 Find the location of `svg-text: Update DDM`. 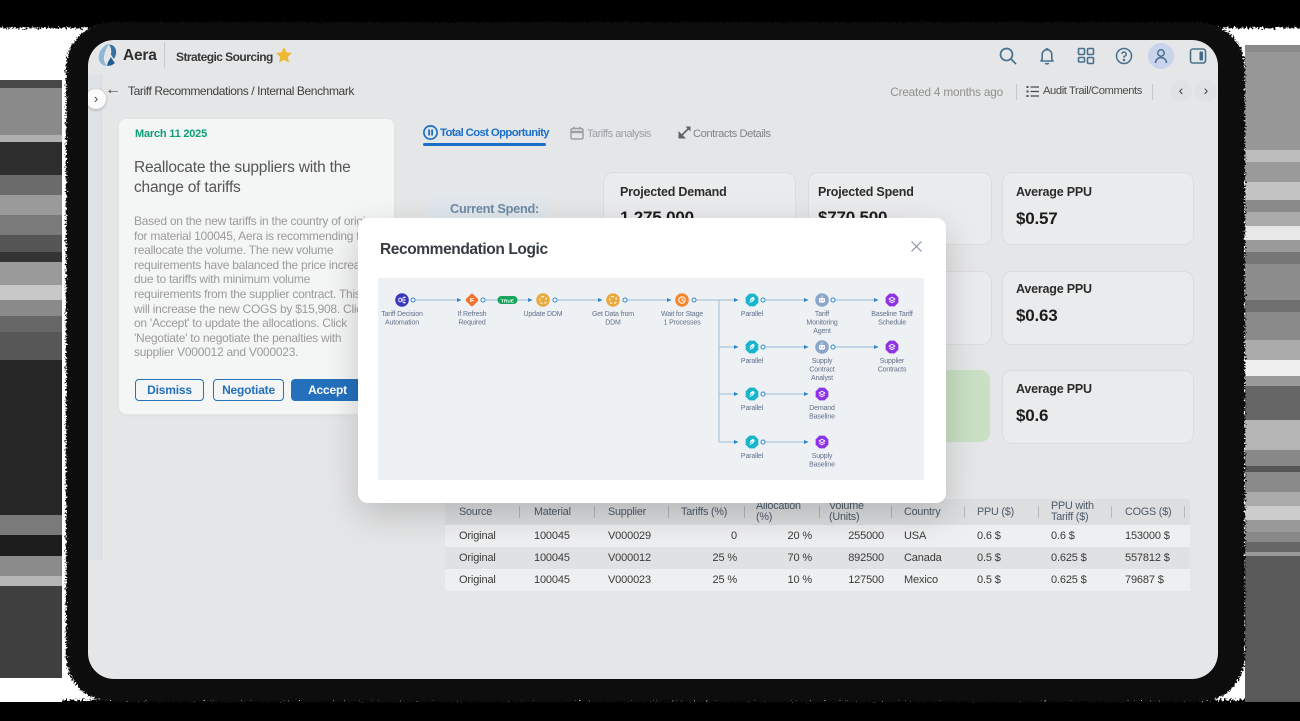

svg-text: Update DDM is located at coordinates (543, 314).